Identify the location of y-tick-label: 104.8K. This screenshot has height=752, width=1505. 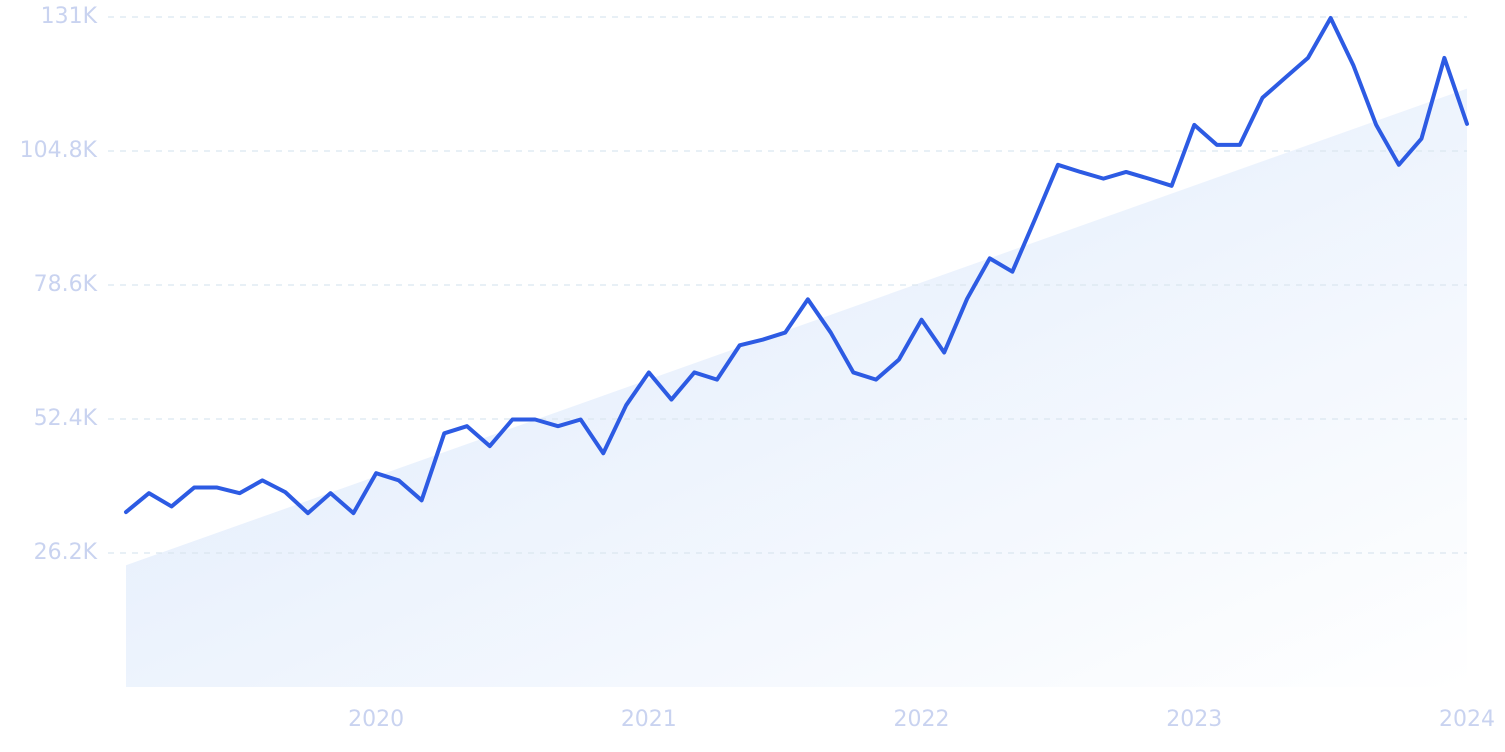
(59, 150).